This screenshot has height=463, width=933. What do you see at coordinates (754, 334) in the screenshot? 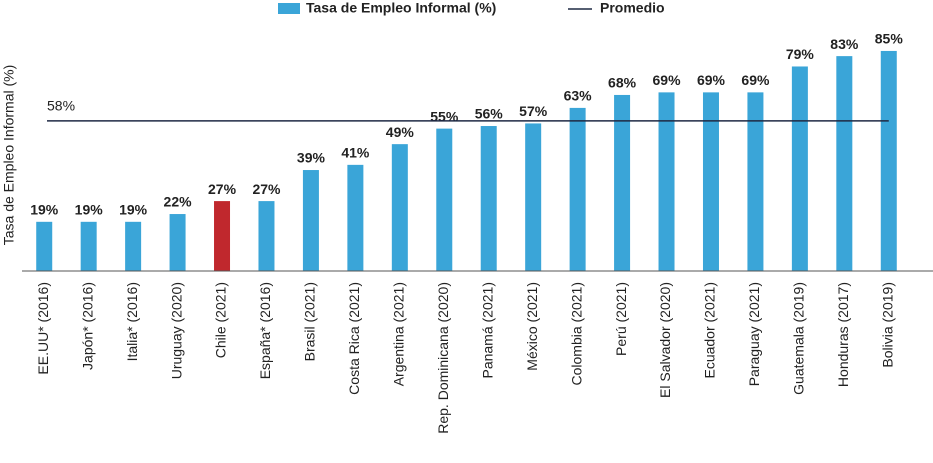
I see `x-tick-label: Paraguay (2021)` at bounding box center [754, 334].